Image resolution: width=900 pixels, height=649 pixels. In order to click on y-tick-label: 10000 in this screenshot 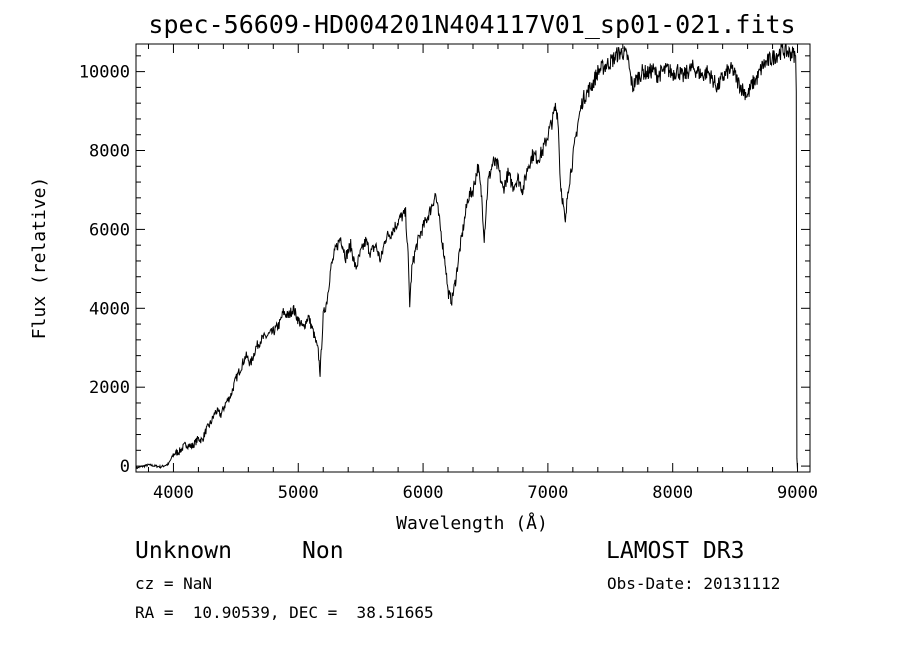, I will do `click(104, 73)`.